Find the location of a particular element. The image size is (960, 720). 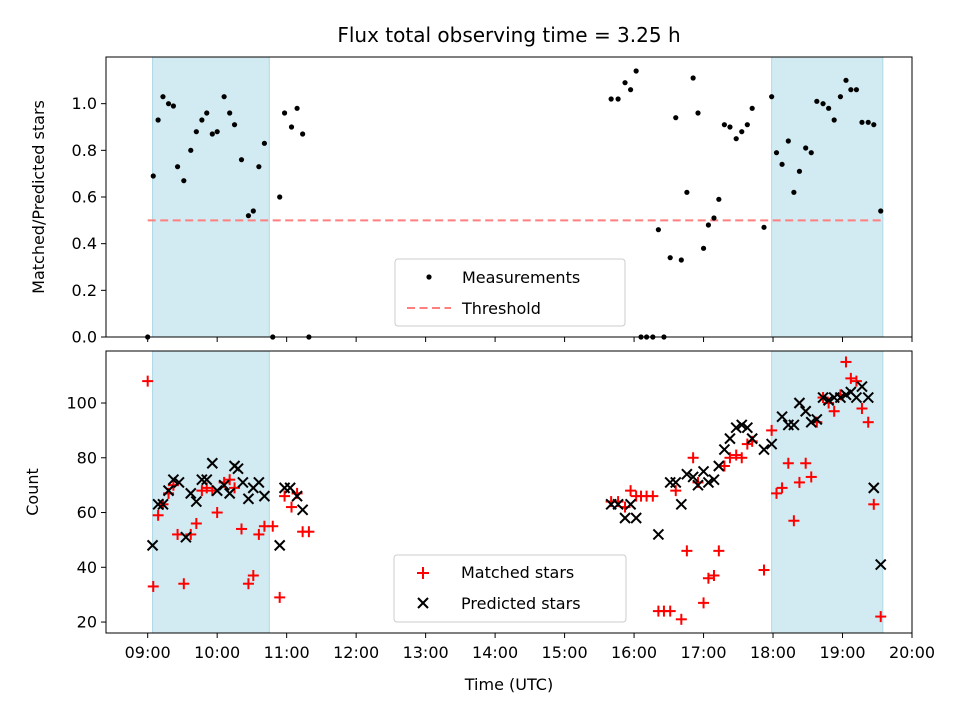

bottom-legend-box is located at coordinates (510, 588).